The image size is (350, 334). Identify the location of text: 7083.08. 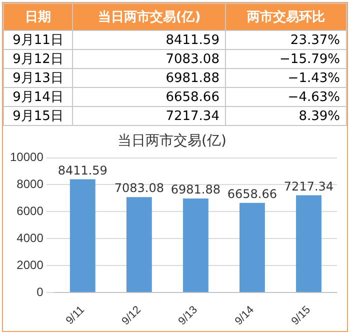
(149, 59).